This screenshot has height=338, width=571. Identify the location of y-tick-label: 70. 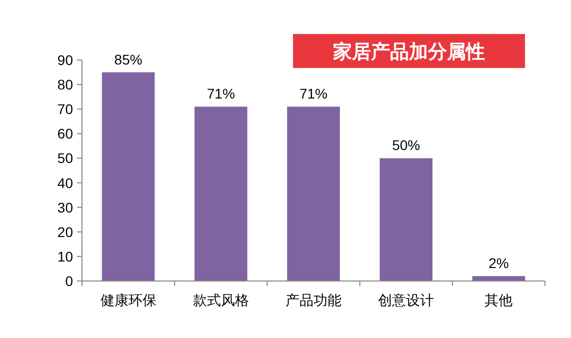
(65, 109).